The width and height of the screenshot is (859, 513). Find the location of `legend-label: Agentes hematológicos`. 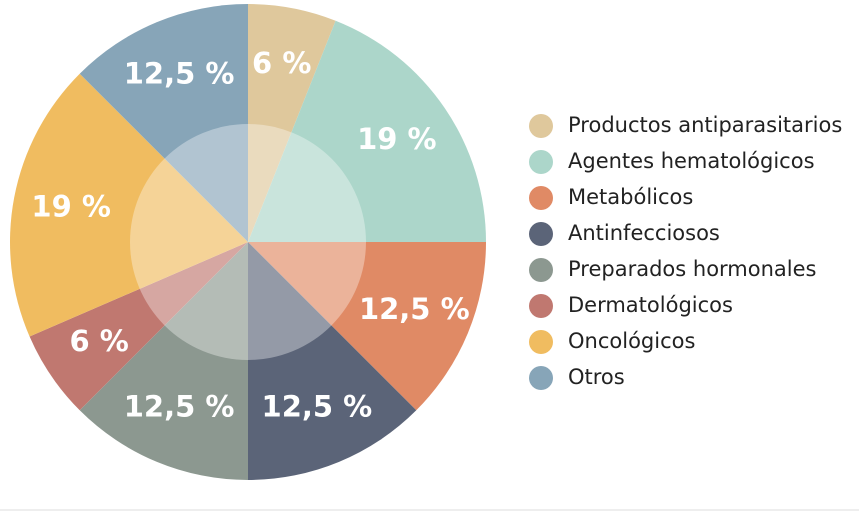

legend-label: Agentes hematológicos is located at coordinates (691, 161).